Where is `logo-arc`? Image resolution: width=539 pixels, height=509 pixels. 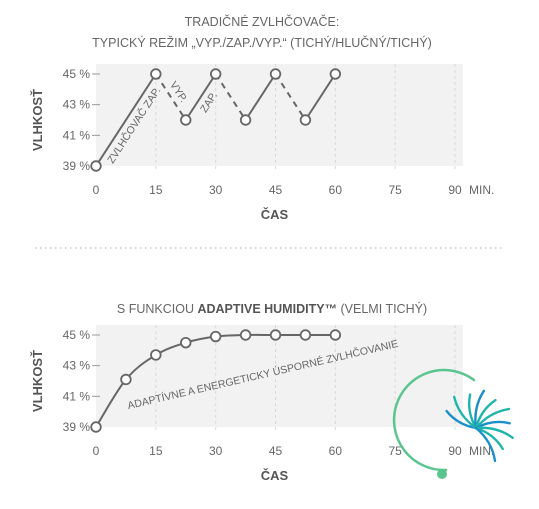 logo-arc is located at coordinates (434, 420).